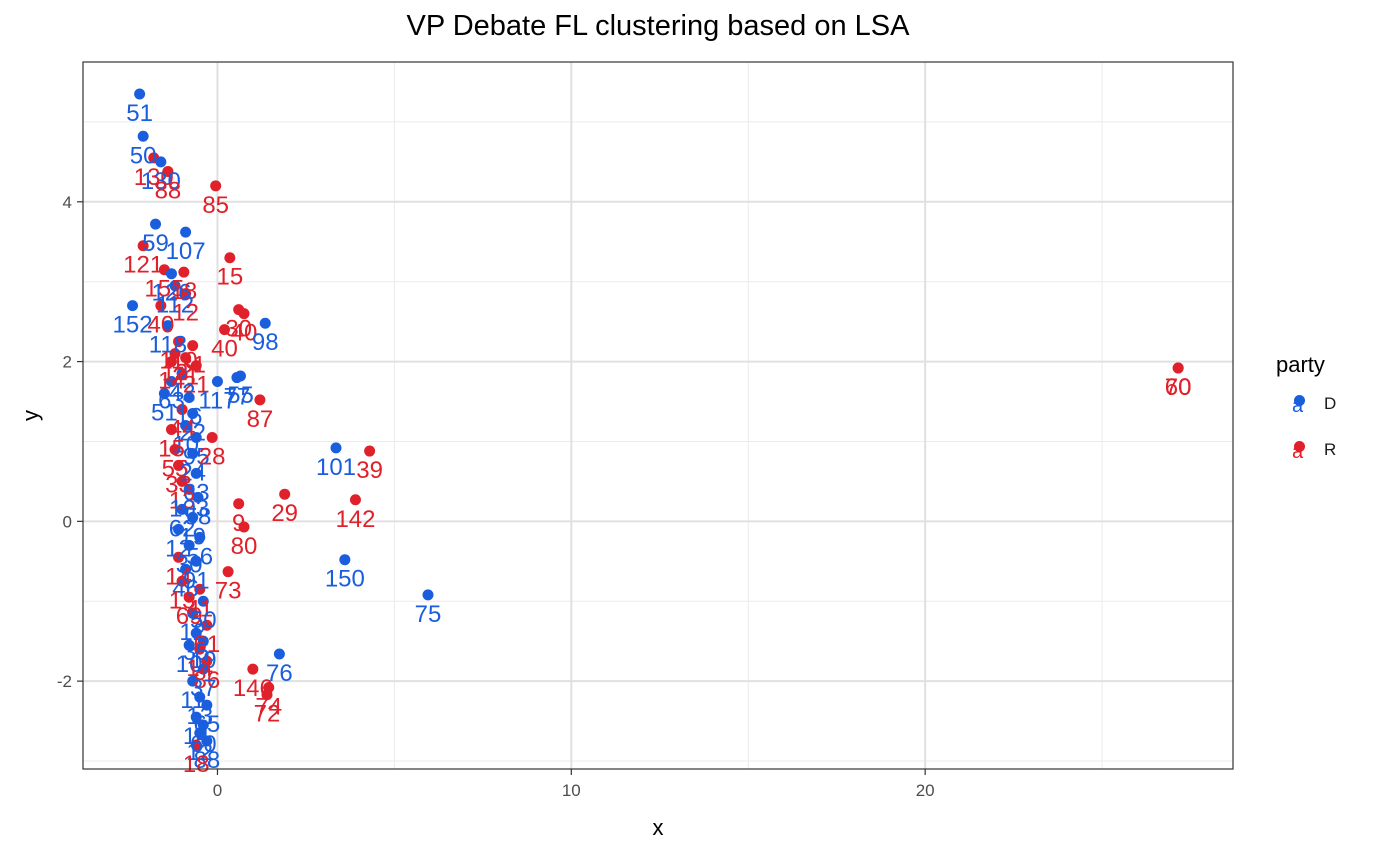  What do you see at coordinates (268, 707) in the screenshot?
I see `point-label: 74` at bounding box center [268, 707].